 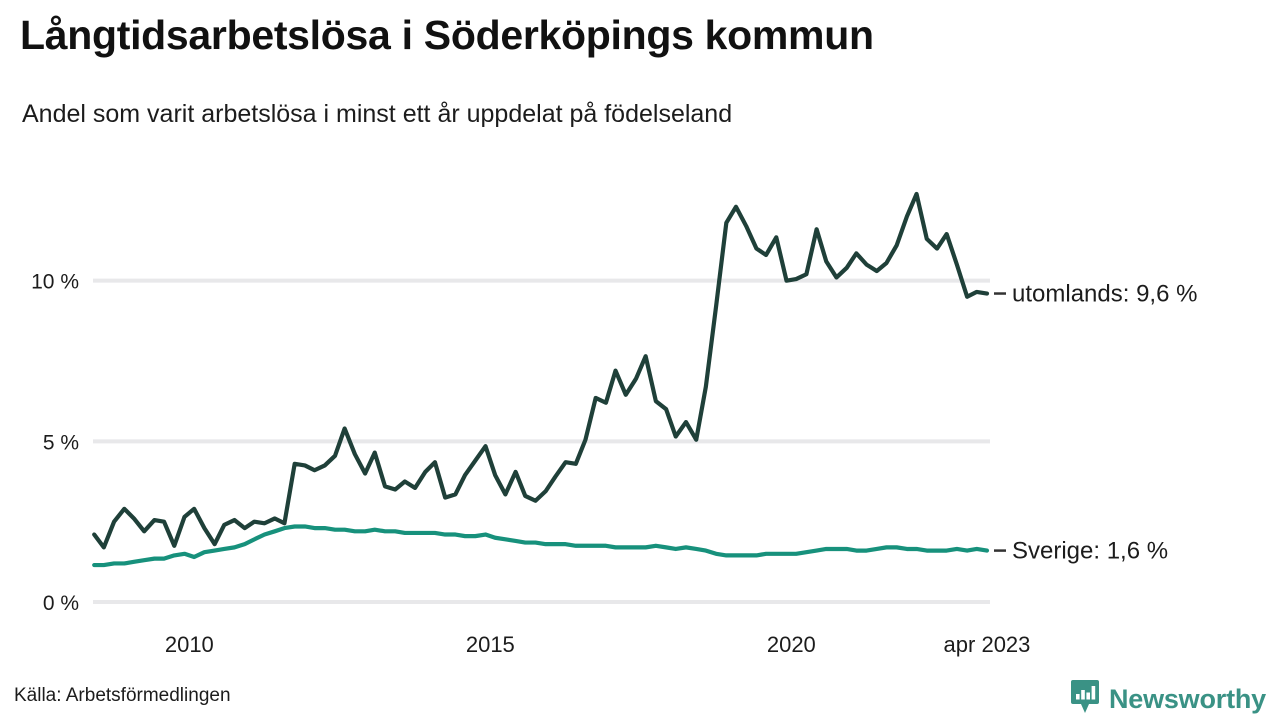 What do you see at coordinates (598, 644) in the screenshot?
I see `x-axis-ticks-group: 2010 2015 2020 apr 2023` at bounding box center [598, 644].